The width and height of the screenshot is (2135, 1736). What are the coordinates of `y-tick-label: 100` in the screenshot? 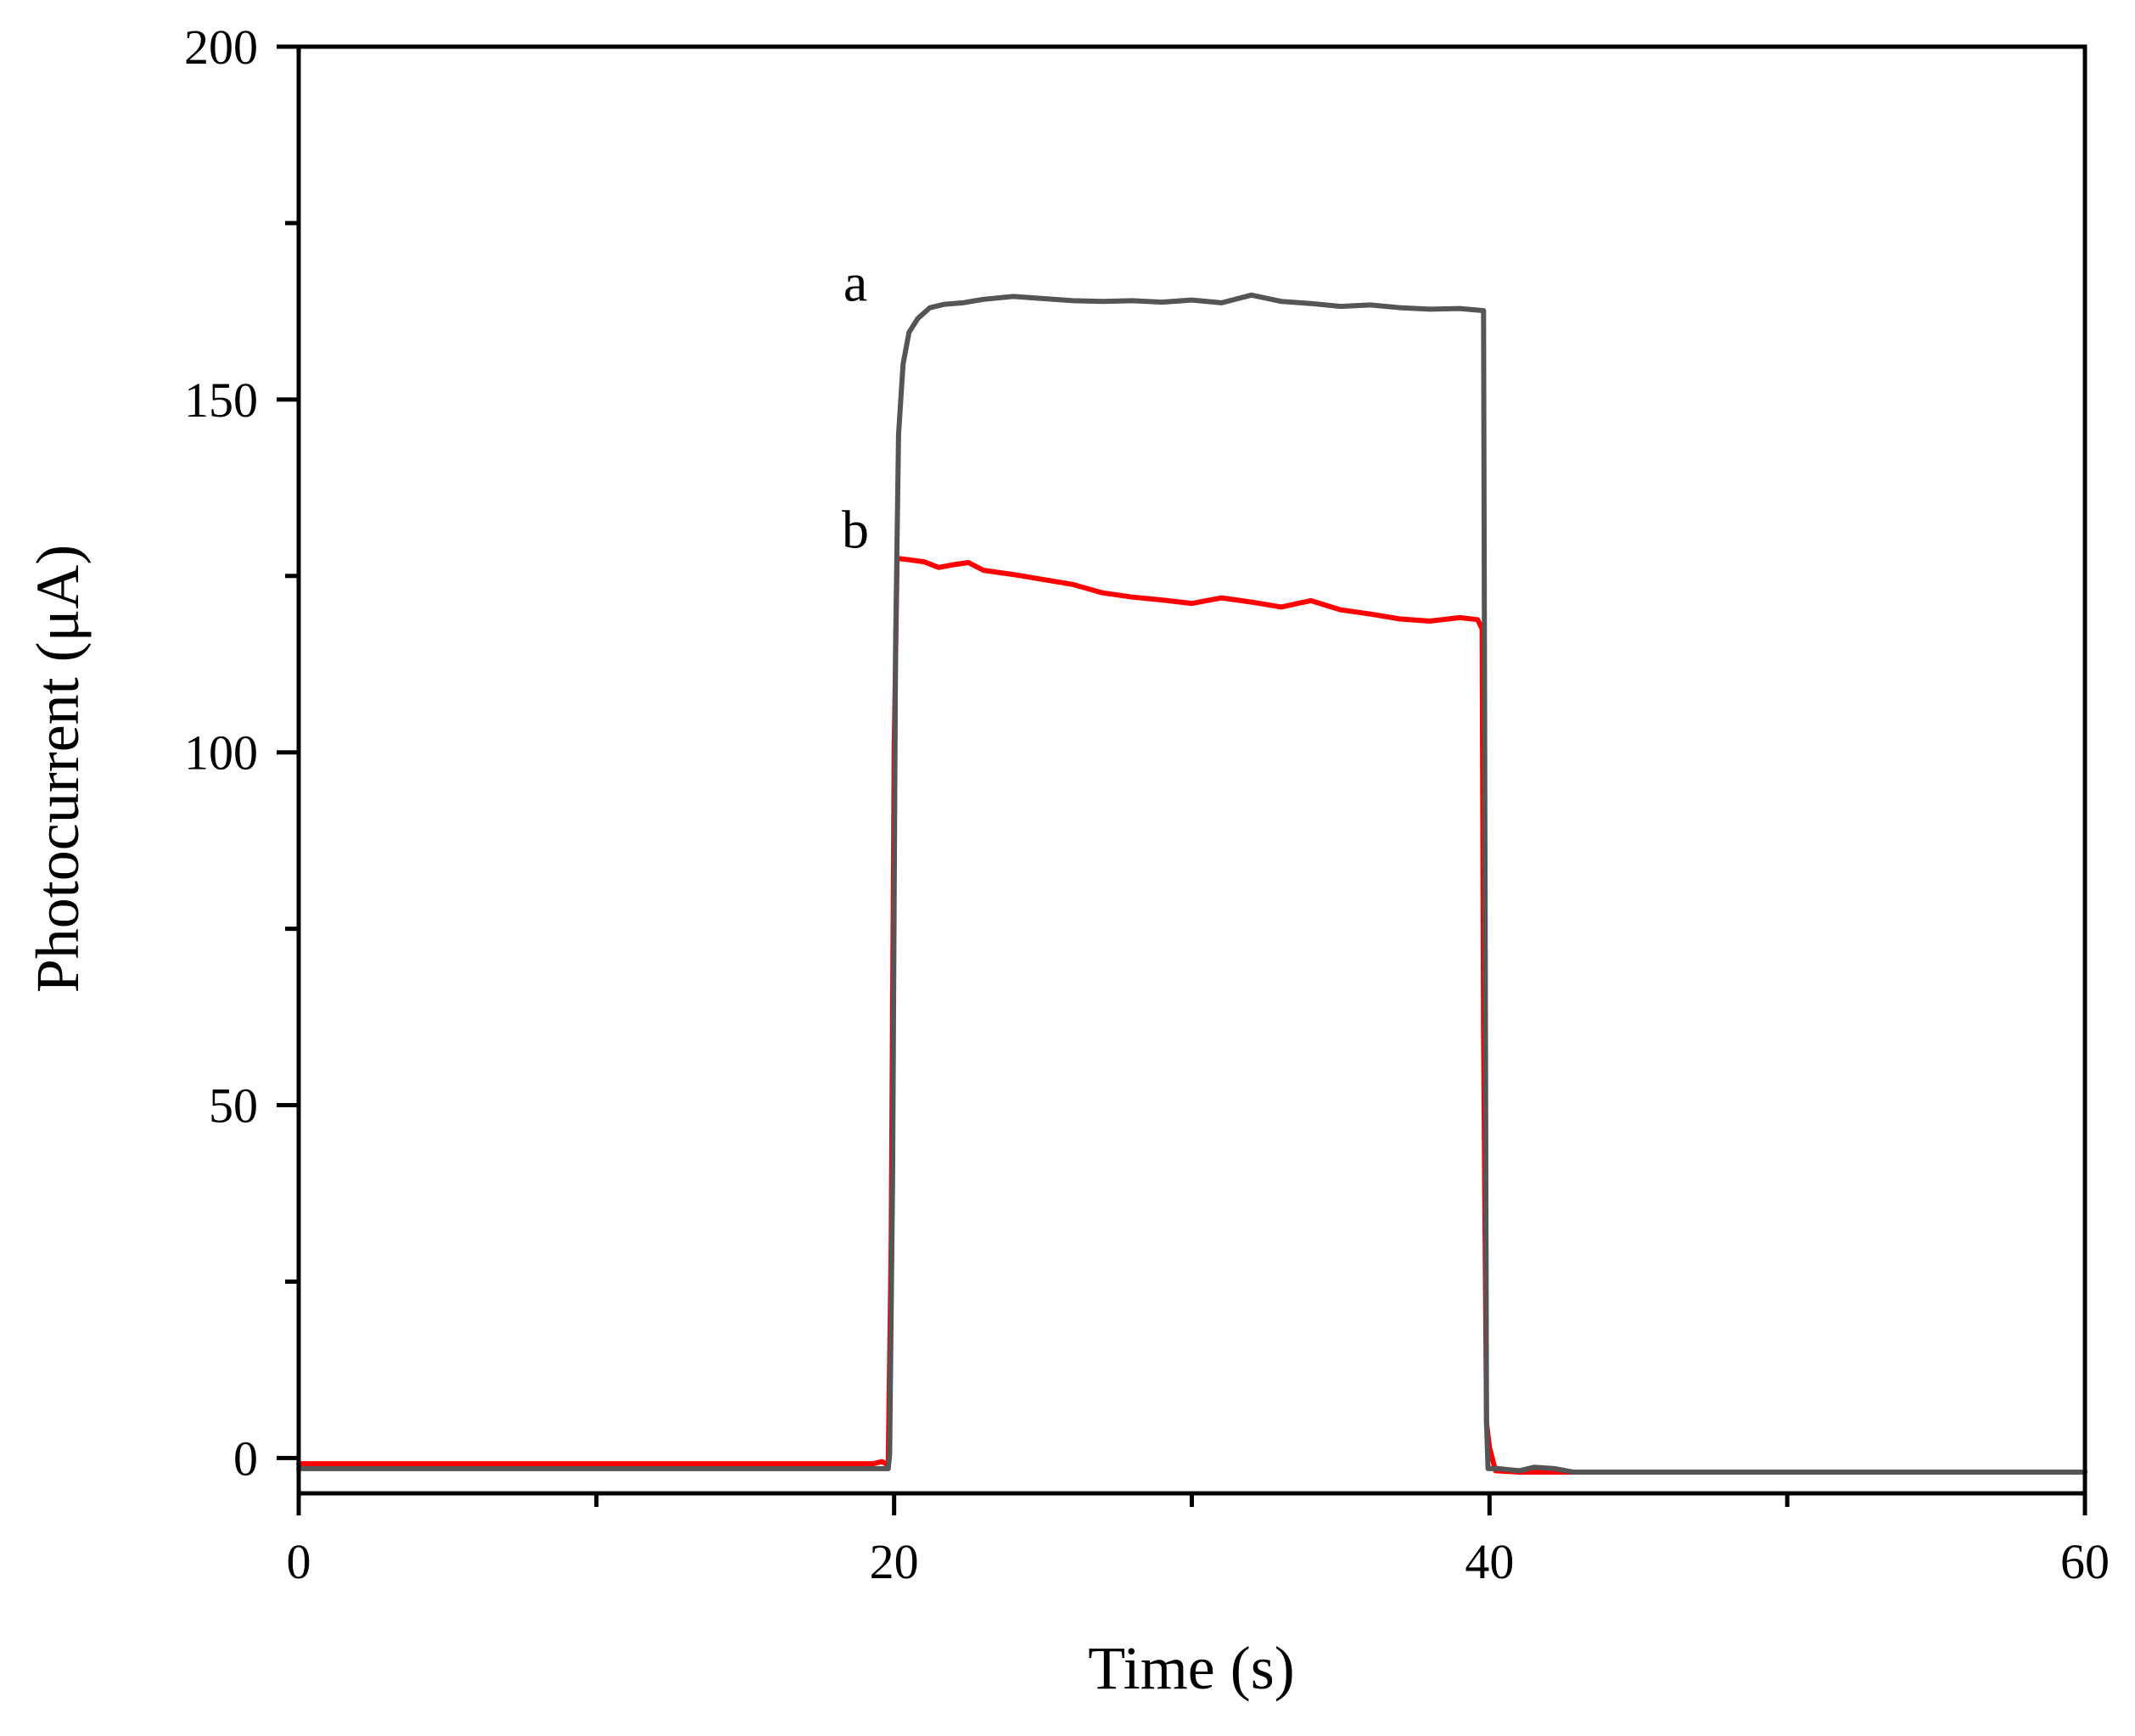 It's located at (221, 753).